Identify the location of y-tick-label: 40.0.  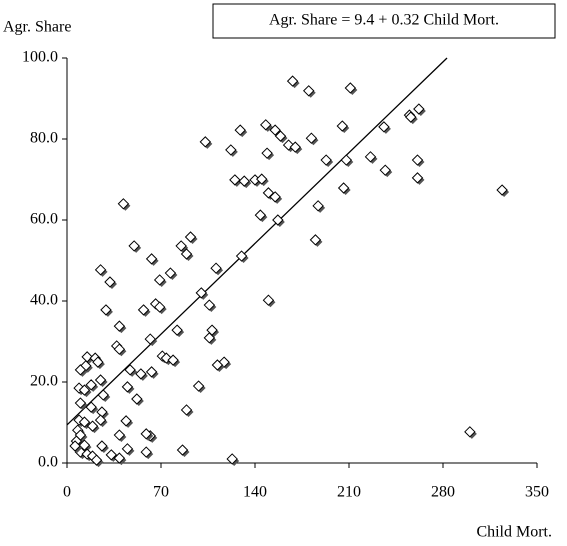
(44, 300).